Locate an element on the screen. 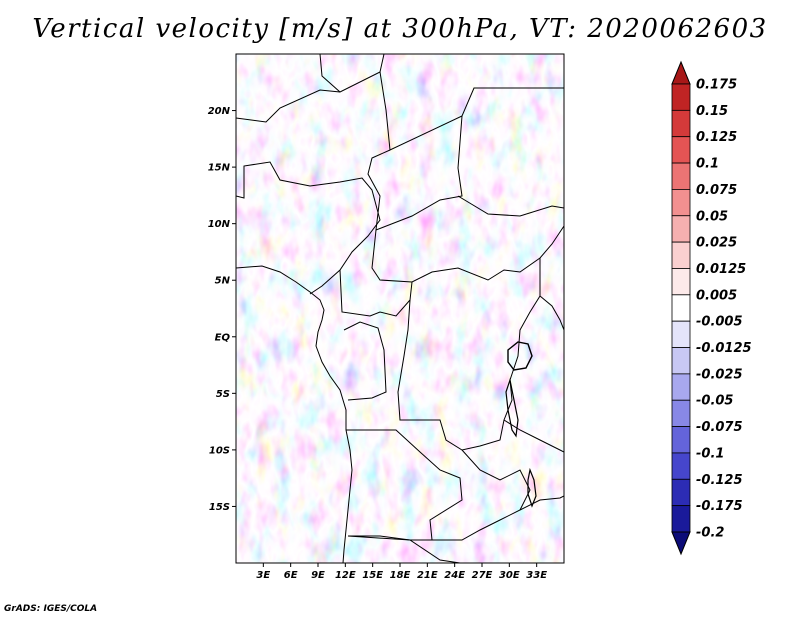  lat-tick-label: 15S is located at coordinates (219, 507).